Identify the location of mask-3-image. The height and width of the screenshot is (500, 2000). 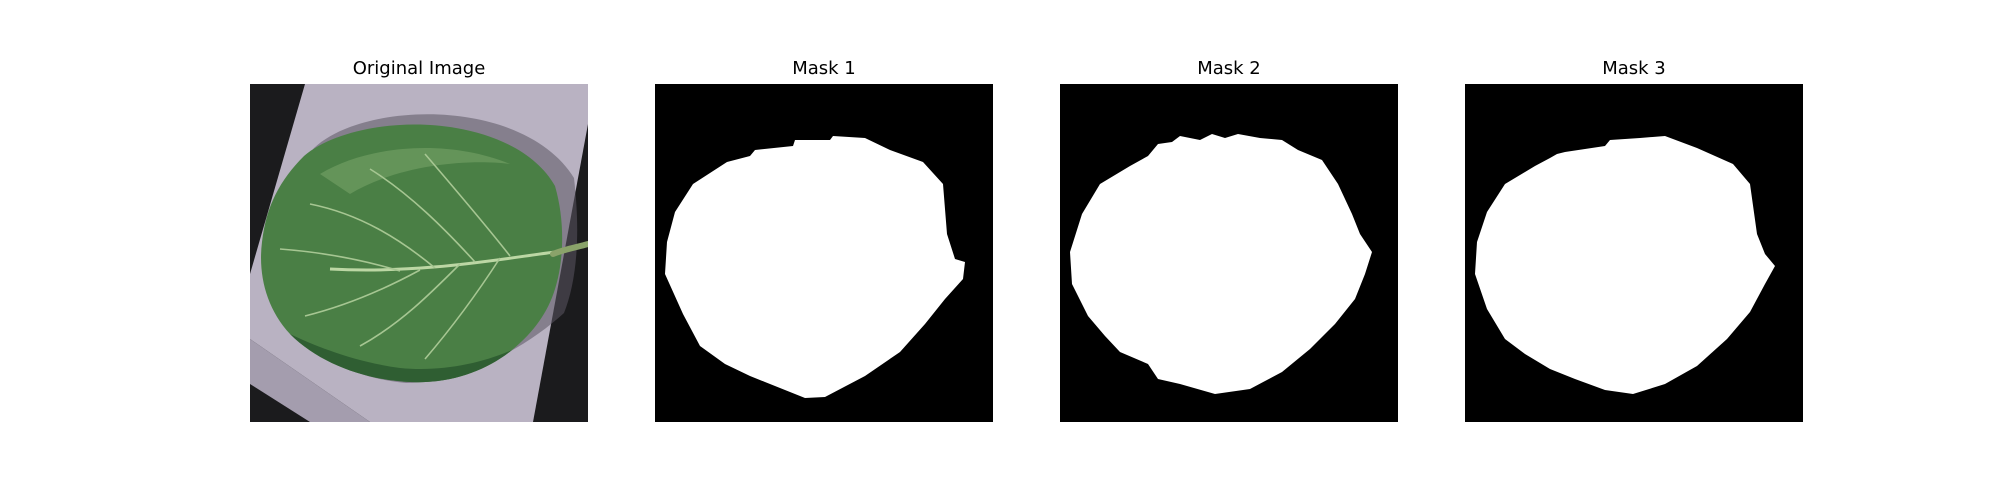
(1634, 253).